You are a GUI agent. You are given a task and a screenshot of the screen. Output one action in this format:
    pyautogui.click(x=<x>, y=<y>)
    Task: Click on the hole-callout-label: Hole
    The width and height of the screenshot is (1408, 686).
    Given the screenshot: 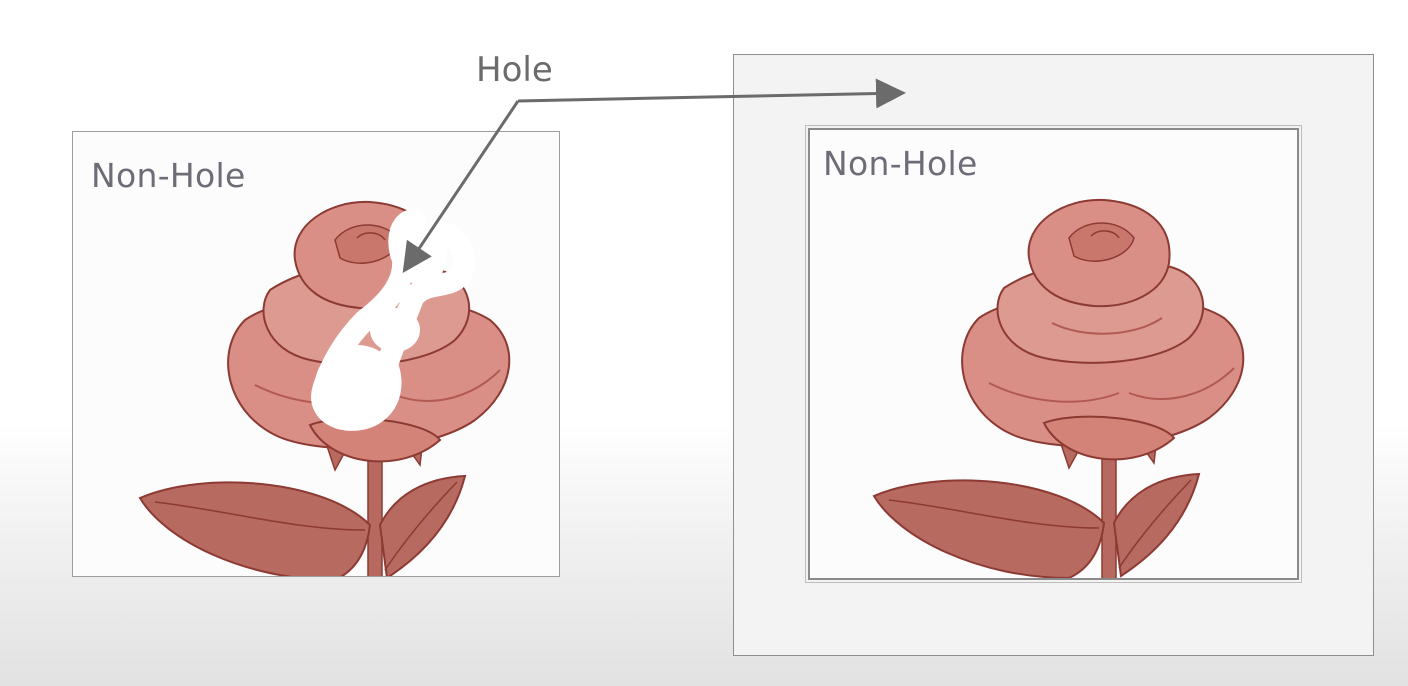 What is the action you would take?
    pyautogui.click(x=514, y=70)
    